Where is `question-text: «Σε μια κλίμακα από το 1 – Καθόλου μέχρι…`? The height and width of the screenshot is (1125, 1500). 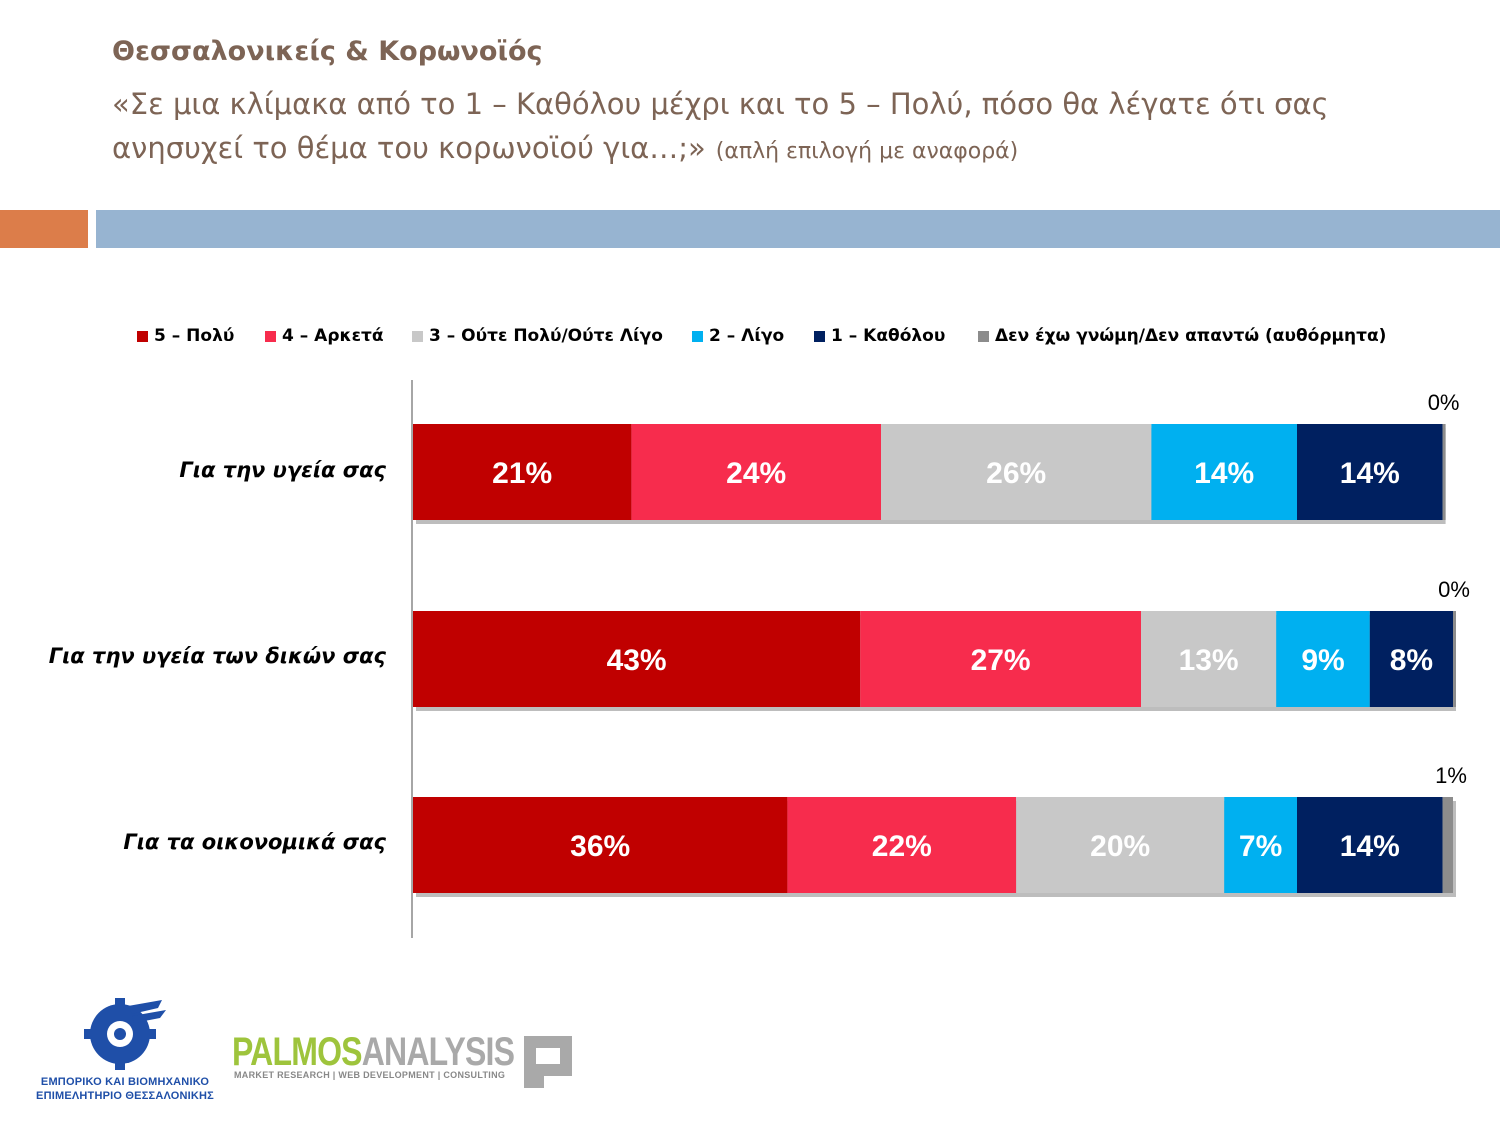 question-text: «Σε μια κλίμακα από το 1 – Καθόλου μέχρι… is located at coordinates (720, 126).